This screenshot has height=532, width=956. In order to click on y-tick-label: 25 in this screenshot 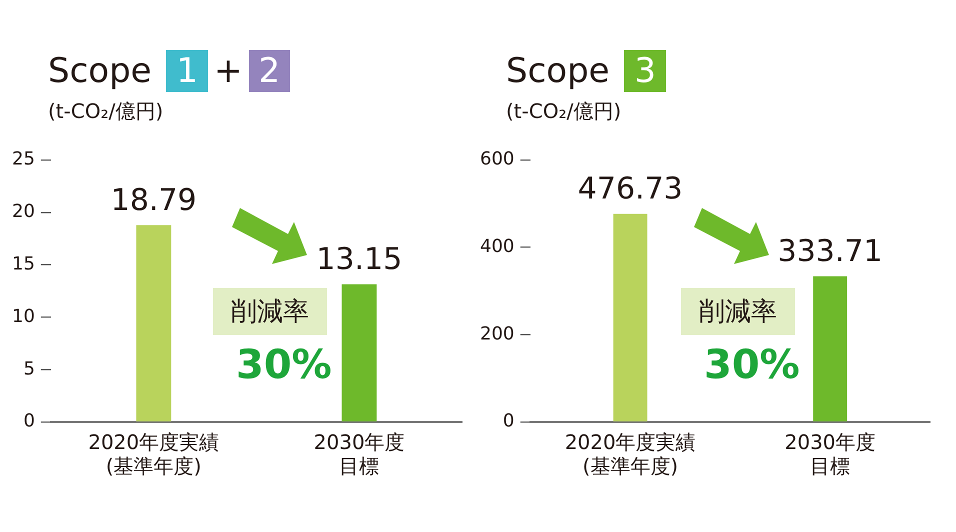, I will do `click(23, 159)`.